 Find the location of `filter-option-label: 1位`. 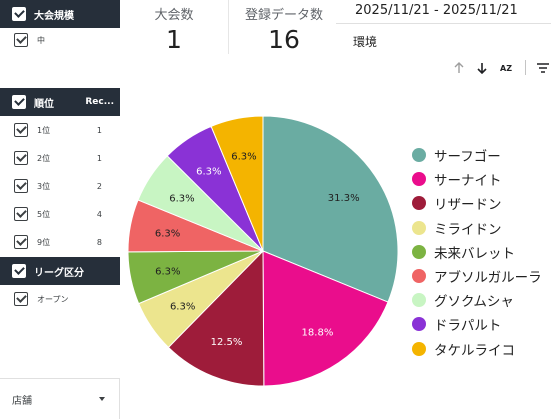

filter-option-label: 1位 is located at coordinates (44, 130).